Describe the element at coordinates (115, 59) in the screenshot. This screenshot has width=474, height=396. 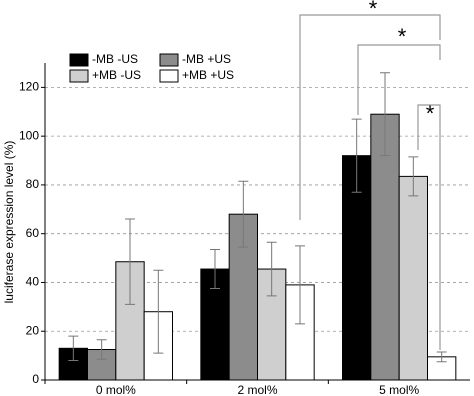
I see `legend-label: -MB -US` at that location.